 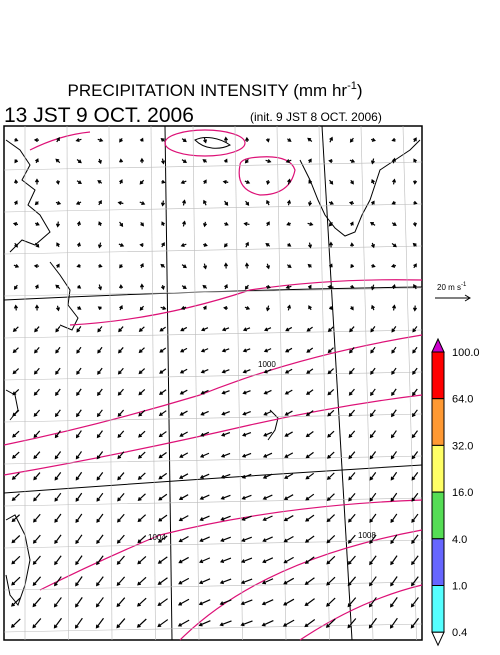 What do you see at coordinates (438, 422) in the screenshot?
I see `colorbar-segment` at bounding box center [438, 422].